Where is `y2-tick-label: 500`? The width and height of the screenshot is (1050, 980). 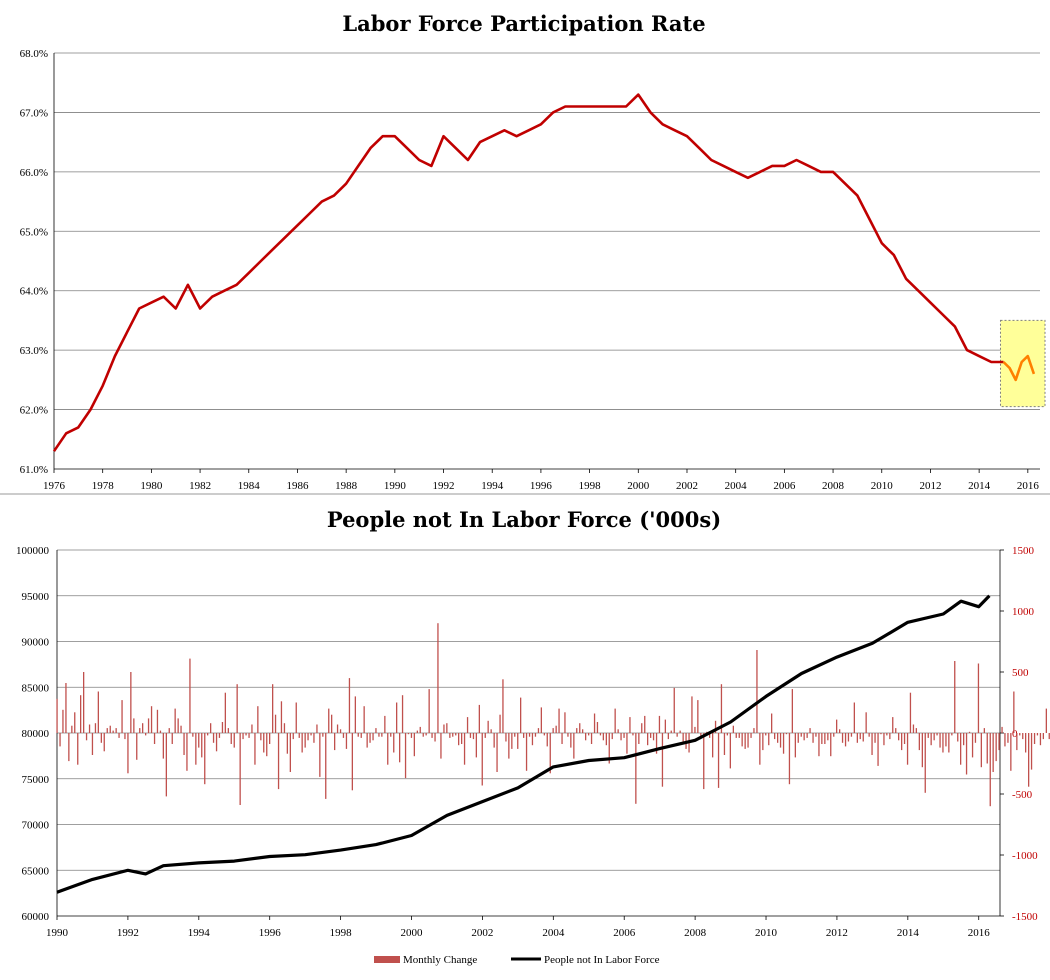 y2-tick-label: 500 is located at coordinates (1020, 673).